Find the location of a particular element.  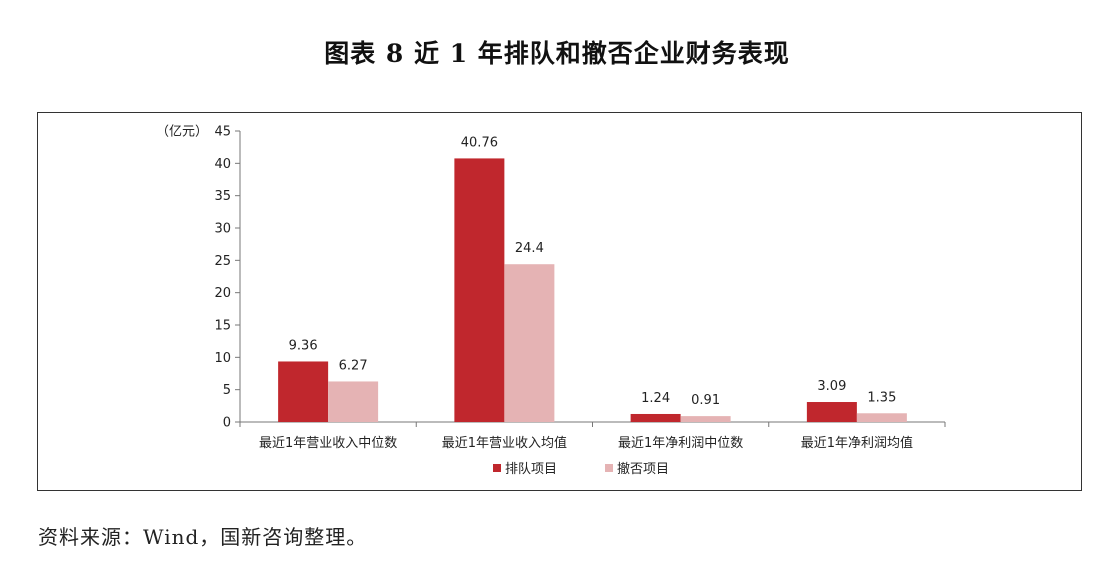

y-tick-label: 10 is located at coordinates (222, 358).